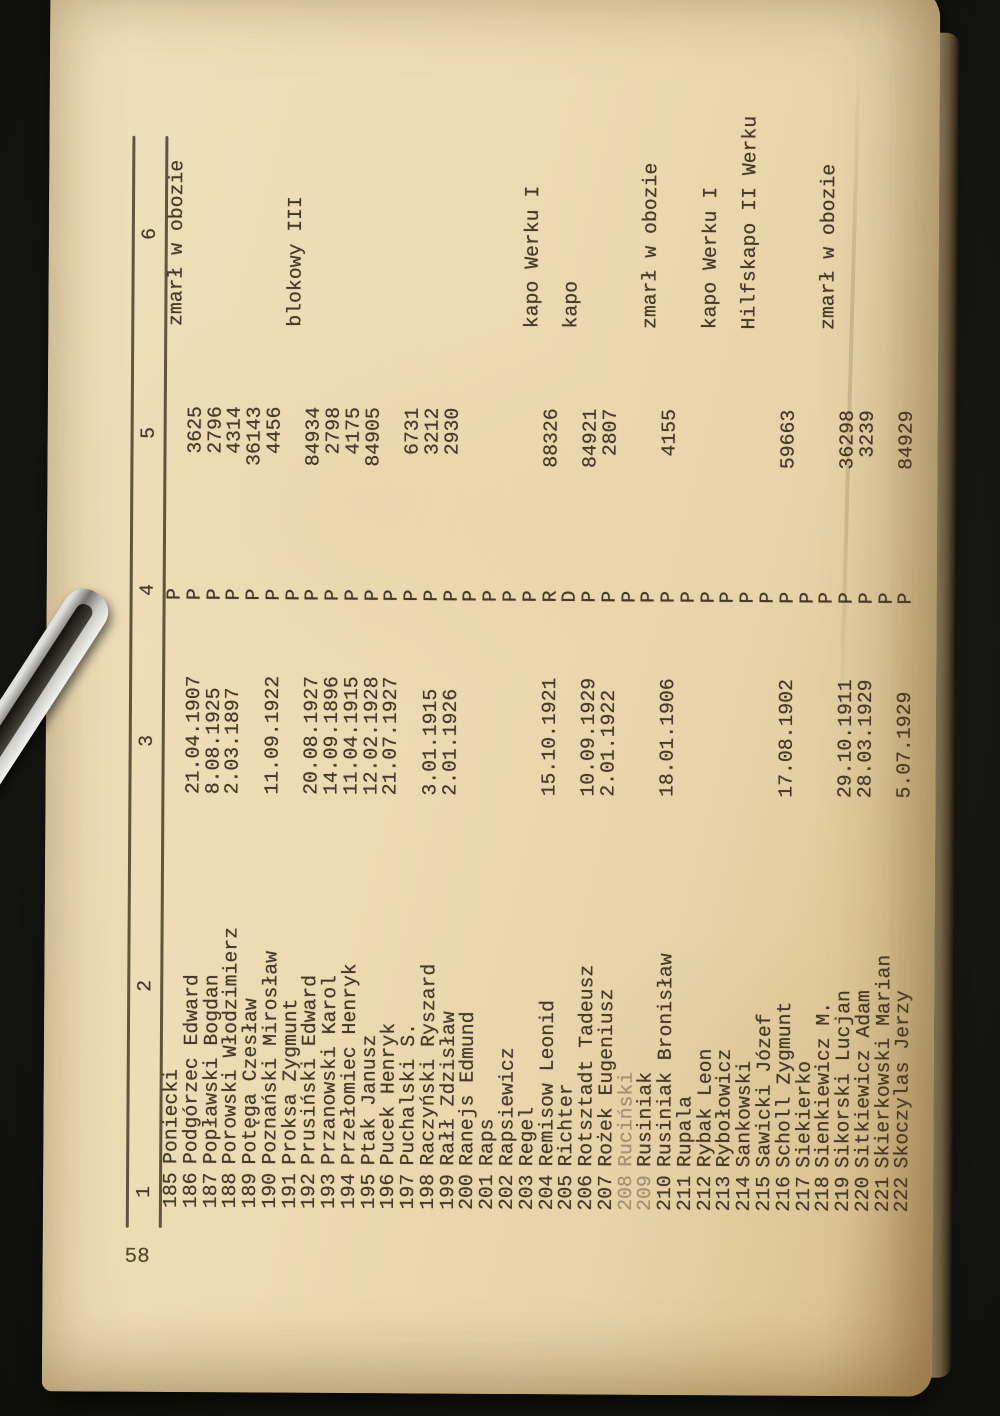  What do you see at coordinates (147, 589) in the screenshot?
I see `column-header-4: 4` at bounding box center [147, 589].